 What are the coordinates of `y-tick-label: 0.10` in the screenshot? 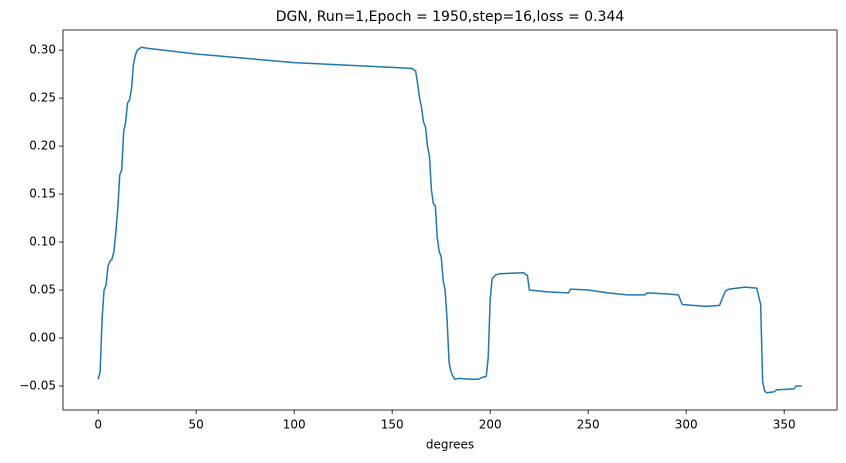 It's located at (42, 242).